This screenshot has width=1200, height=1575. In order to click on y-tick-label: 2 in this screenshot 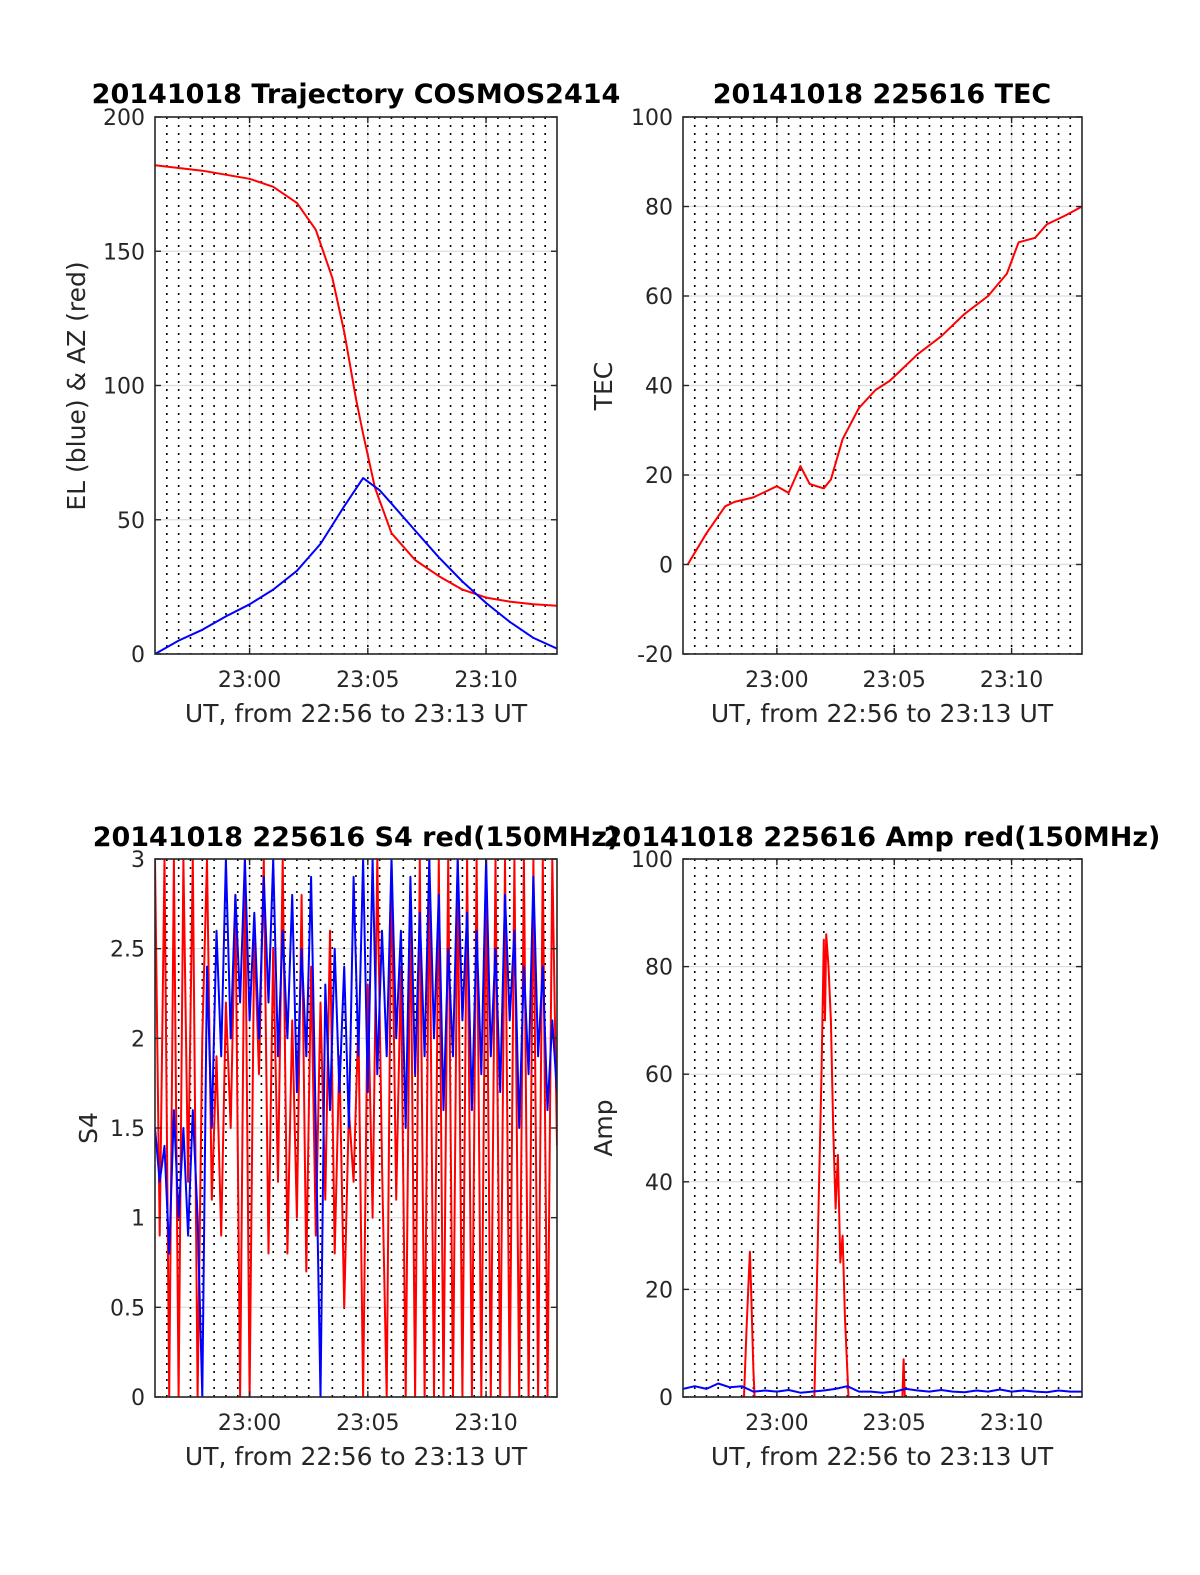, I will do `click(138, 1039)`.